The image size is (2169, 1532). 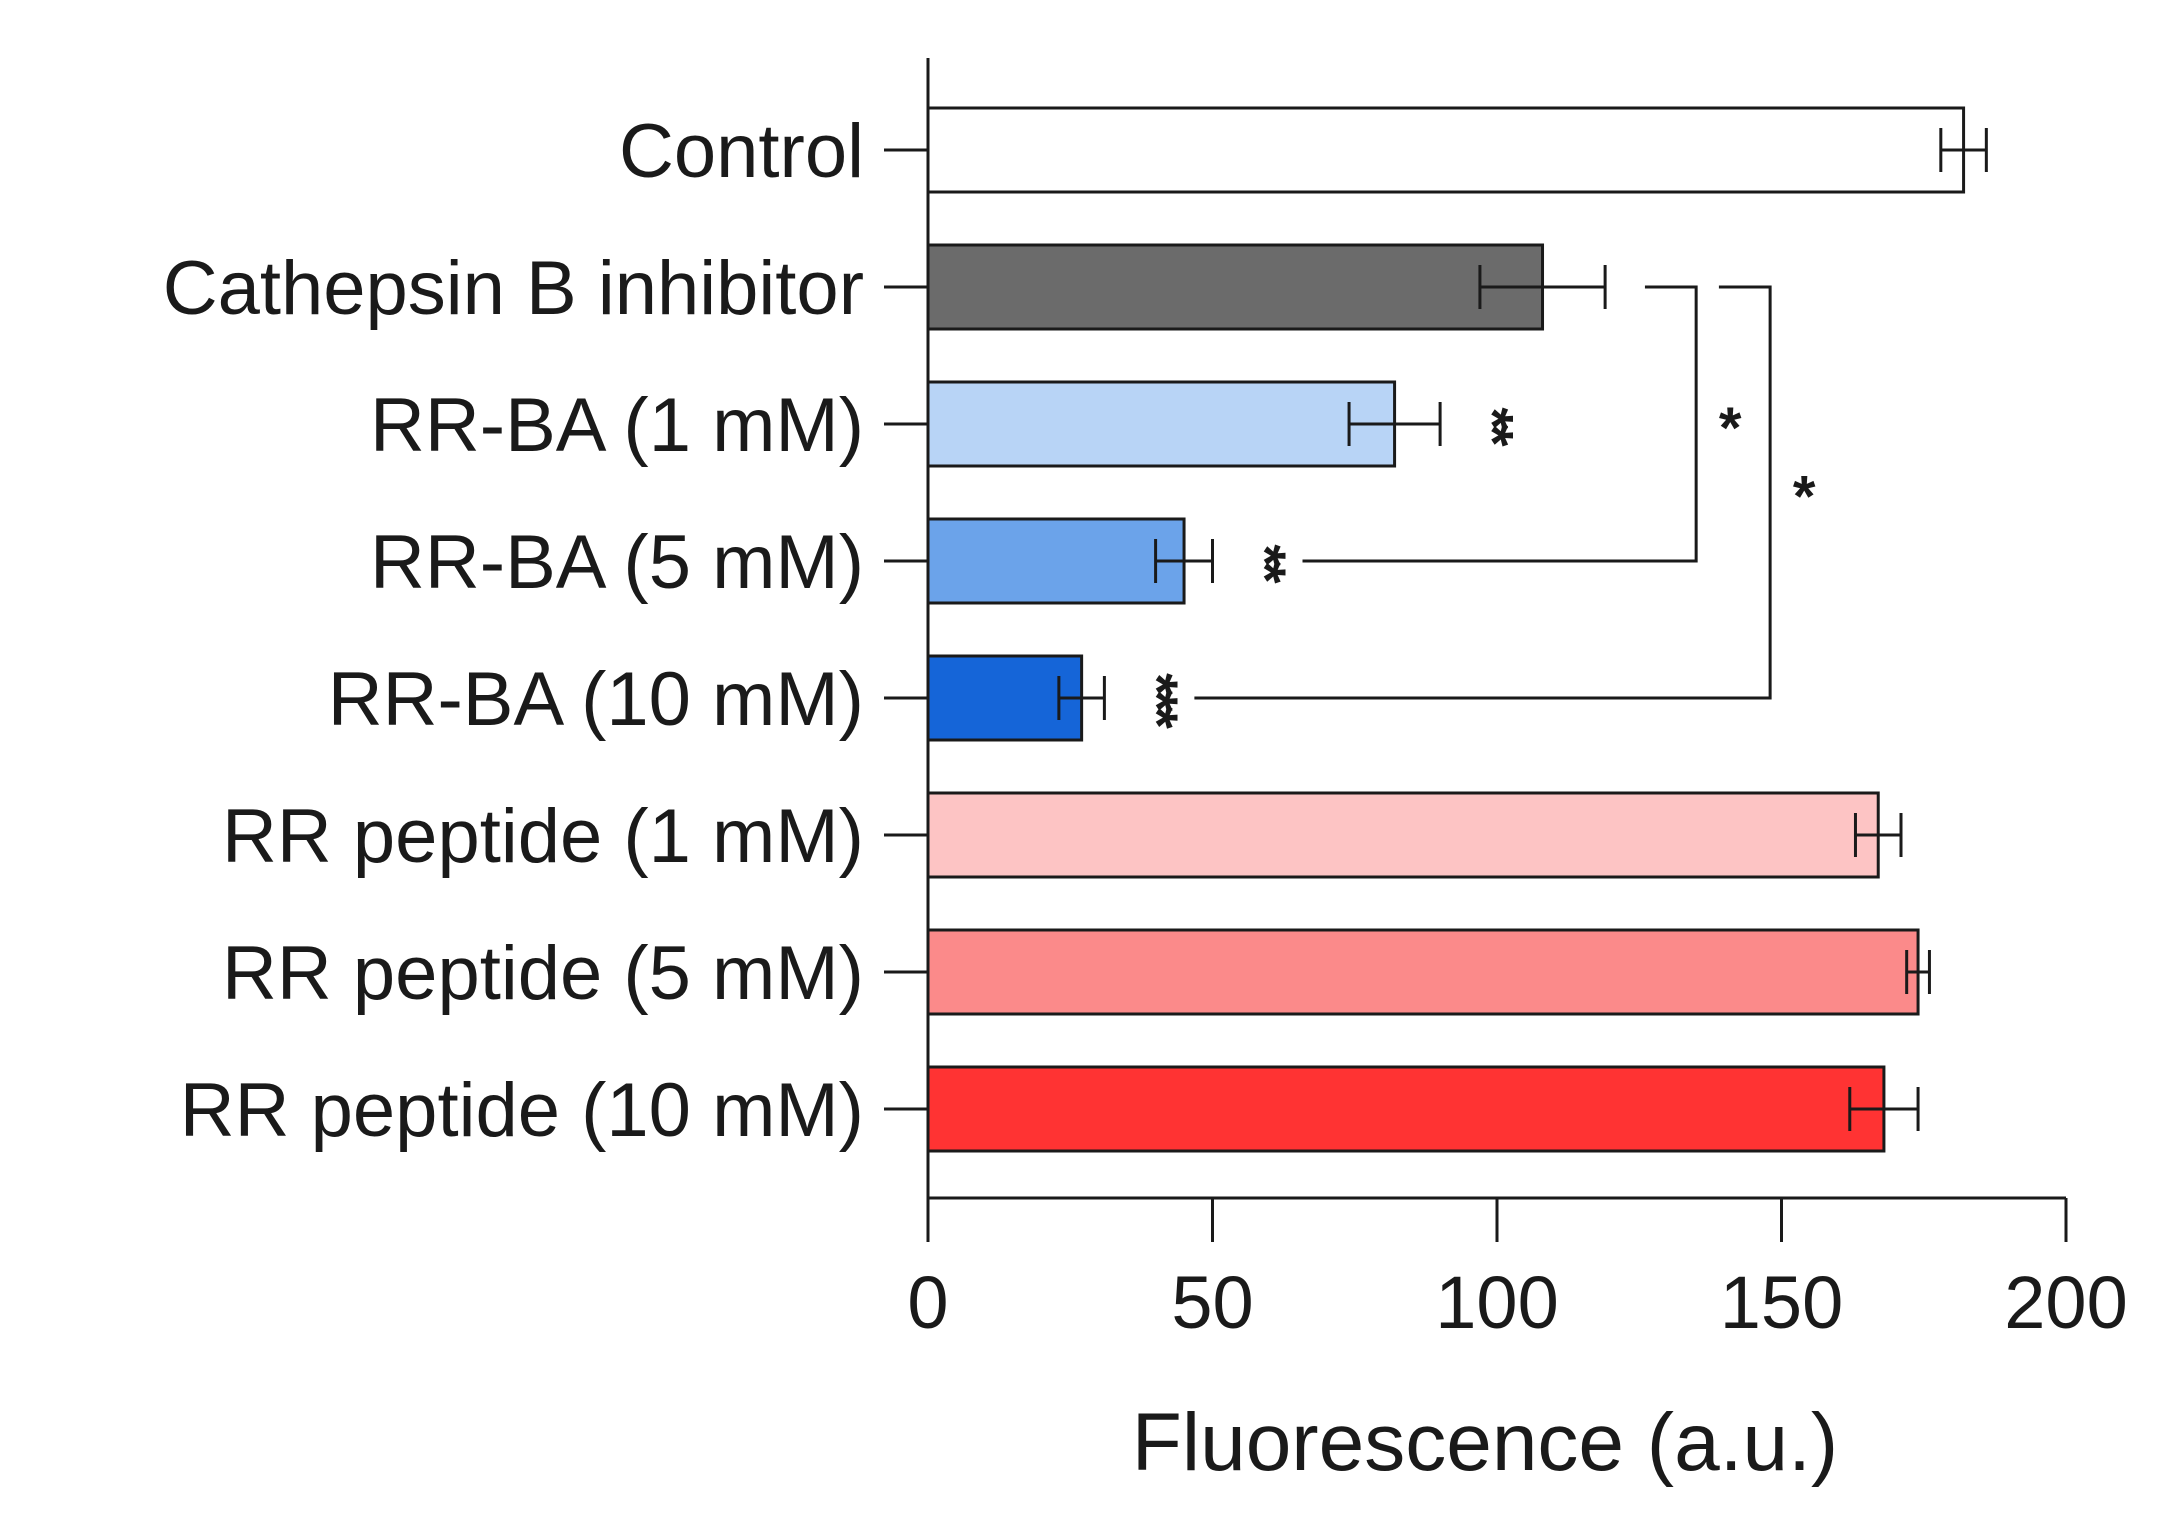 What do you see at coordinates (513, 288) in the screenshot?
I see `category-label: Cathepsin B inhibitor` at bounding box center [513, 288].